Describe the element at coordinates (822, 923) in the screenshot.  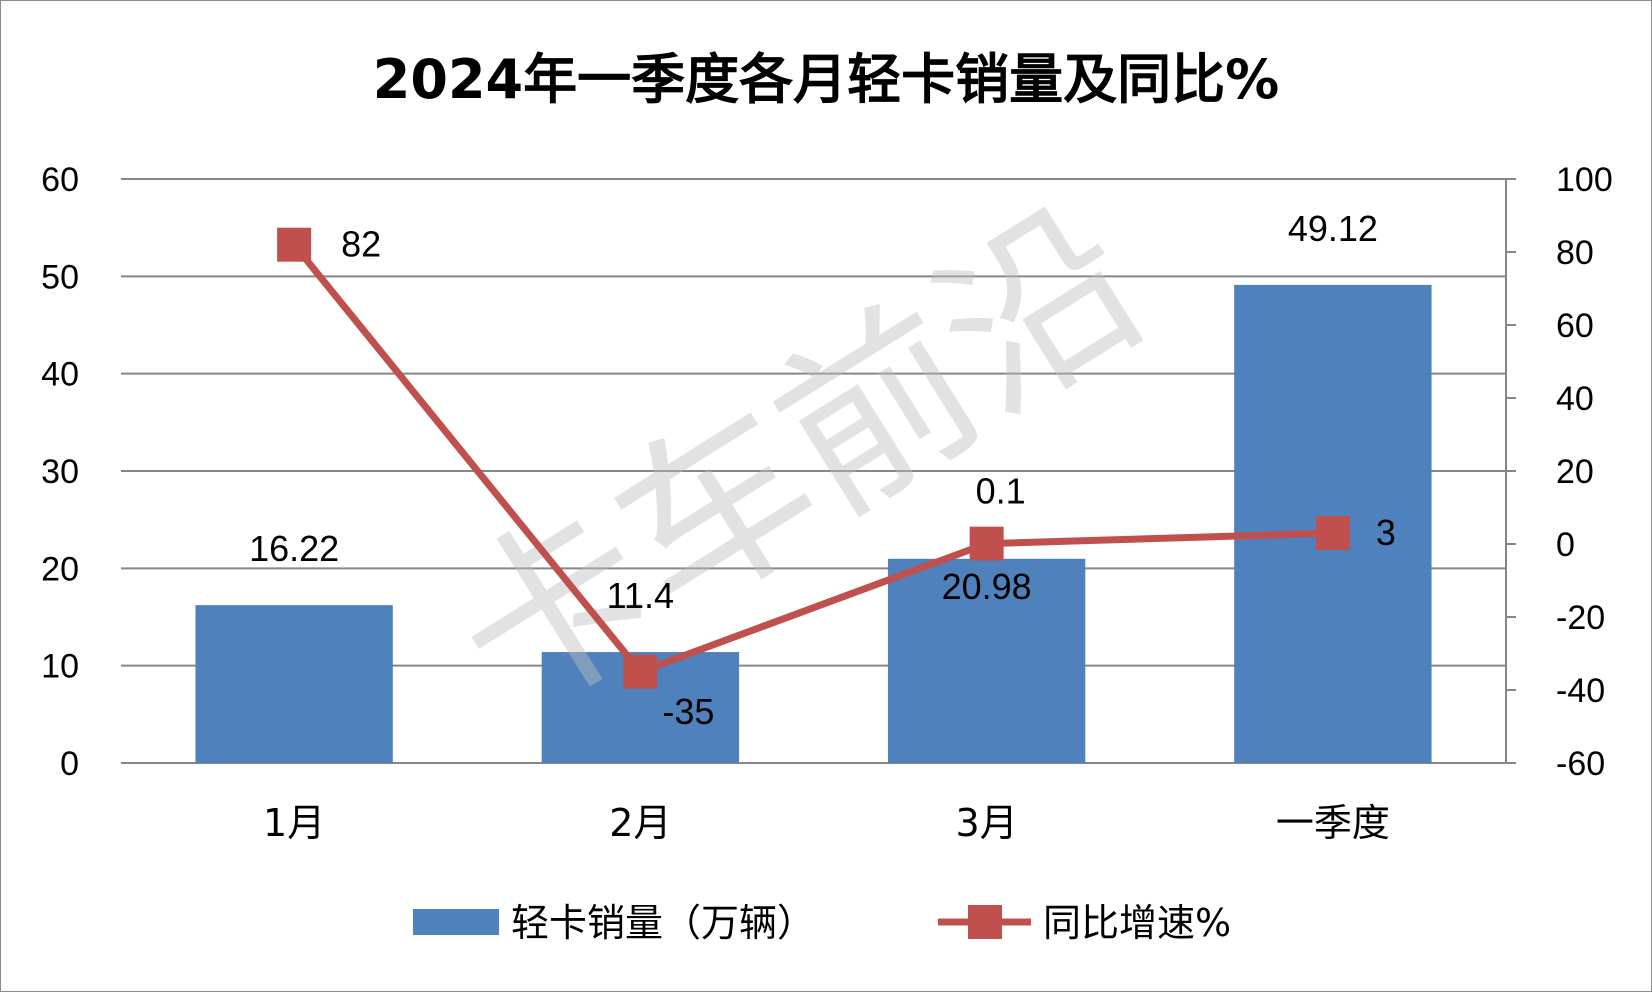
I see `legend: 轻卡销量（万辆） 同比增速%` at that location.